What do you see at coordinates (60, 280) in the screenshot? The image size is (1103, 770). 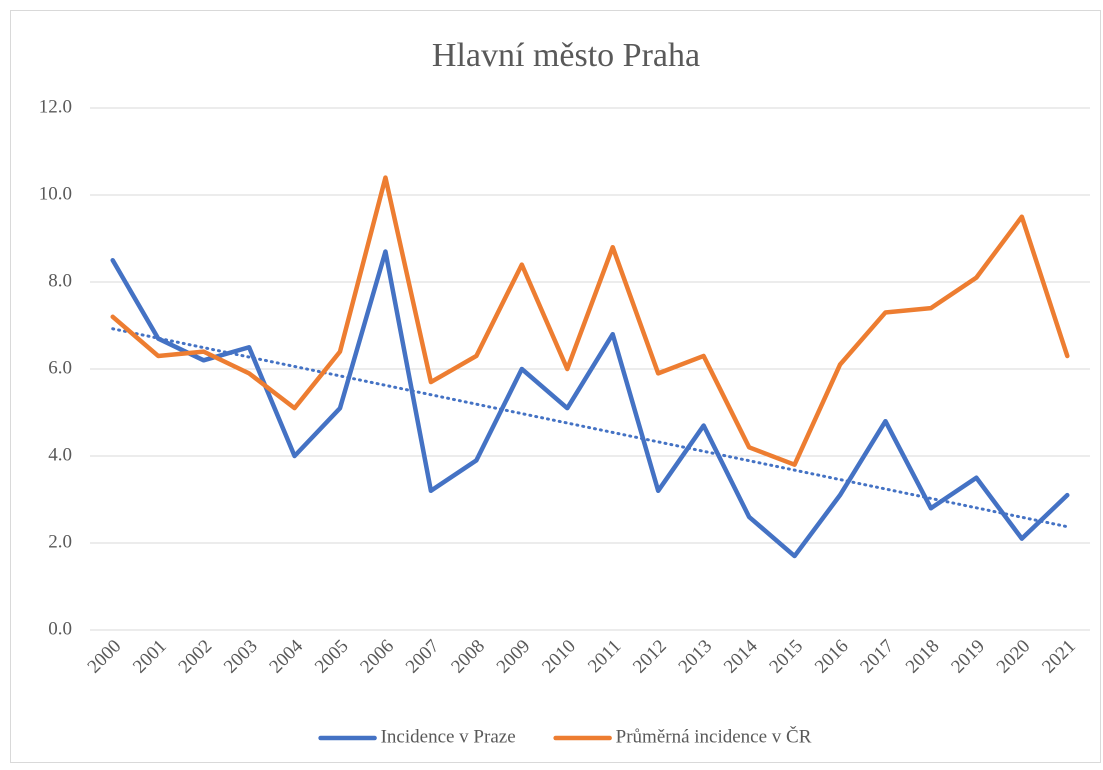 I see `y-tick-label: 8.0` at bounding box center [60, 280].